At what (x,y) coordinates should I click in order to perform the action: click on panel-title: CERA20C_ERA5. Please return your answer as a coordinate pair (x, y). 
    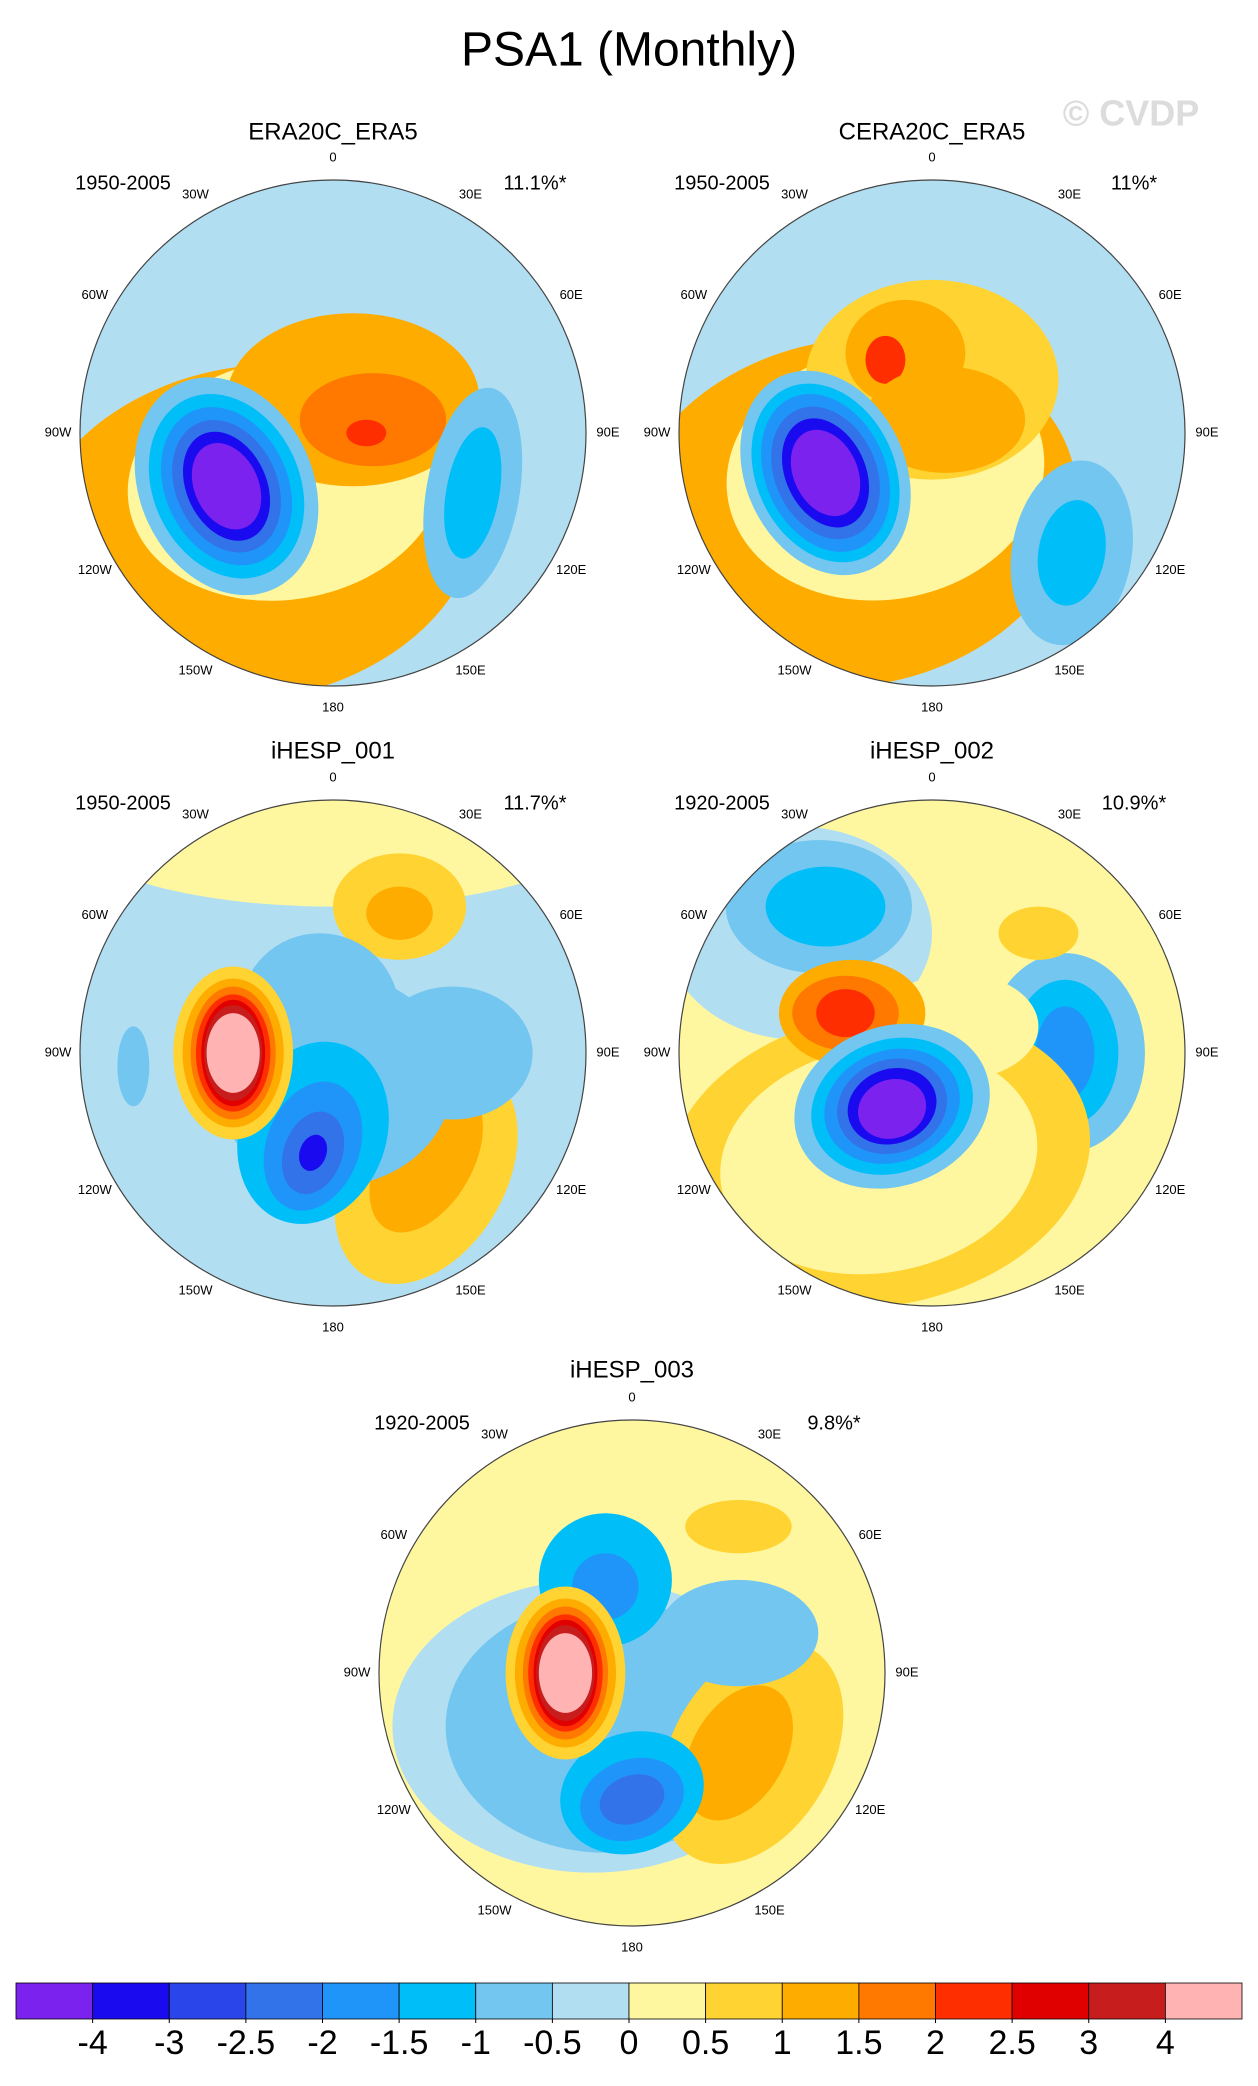
    Looking at the image, I should click on (932, 131).